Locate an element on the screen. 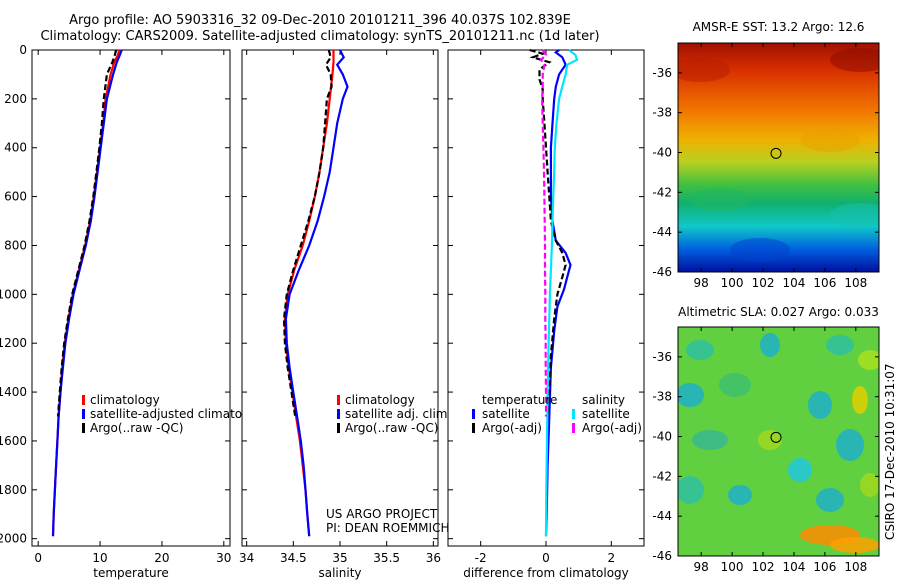 The width and height of the screenshot is (900, 580). legend-label: satellite adj. clim. is located at coordinates (398, 414).